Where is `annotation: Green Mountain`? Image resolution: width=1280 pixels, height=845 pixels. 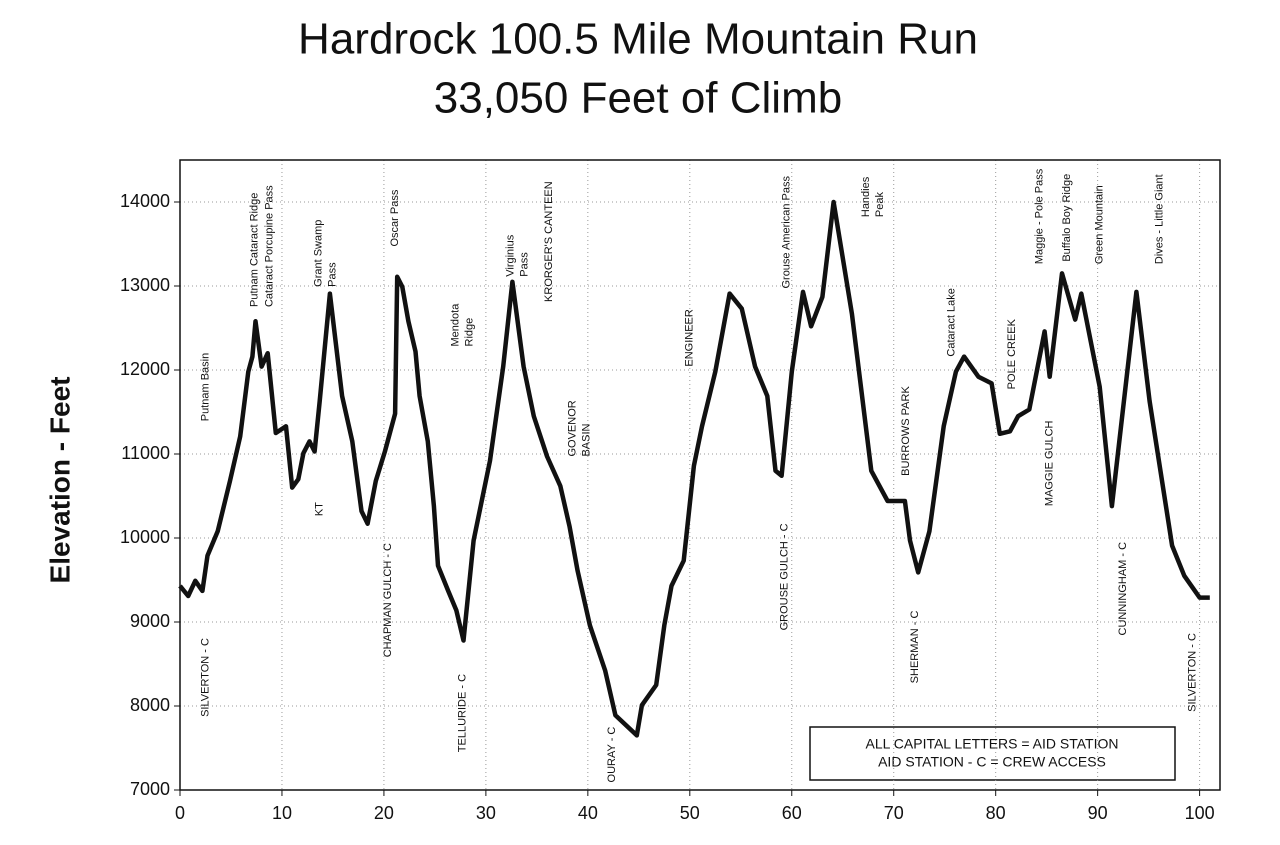 annotation: Green Mountain is located at coordinates (1100, 224).